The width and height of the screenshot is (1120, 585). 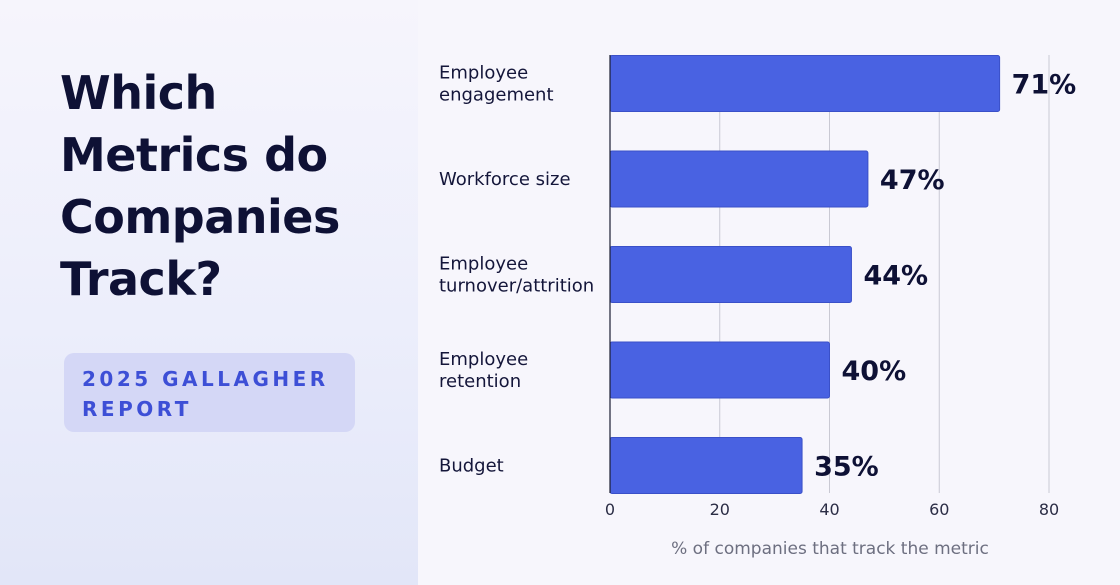 What do you see at coordinates (138, 93) in the screenshot?
I see `title-line: Which` at bounding box center [138, 93].